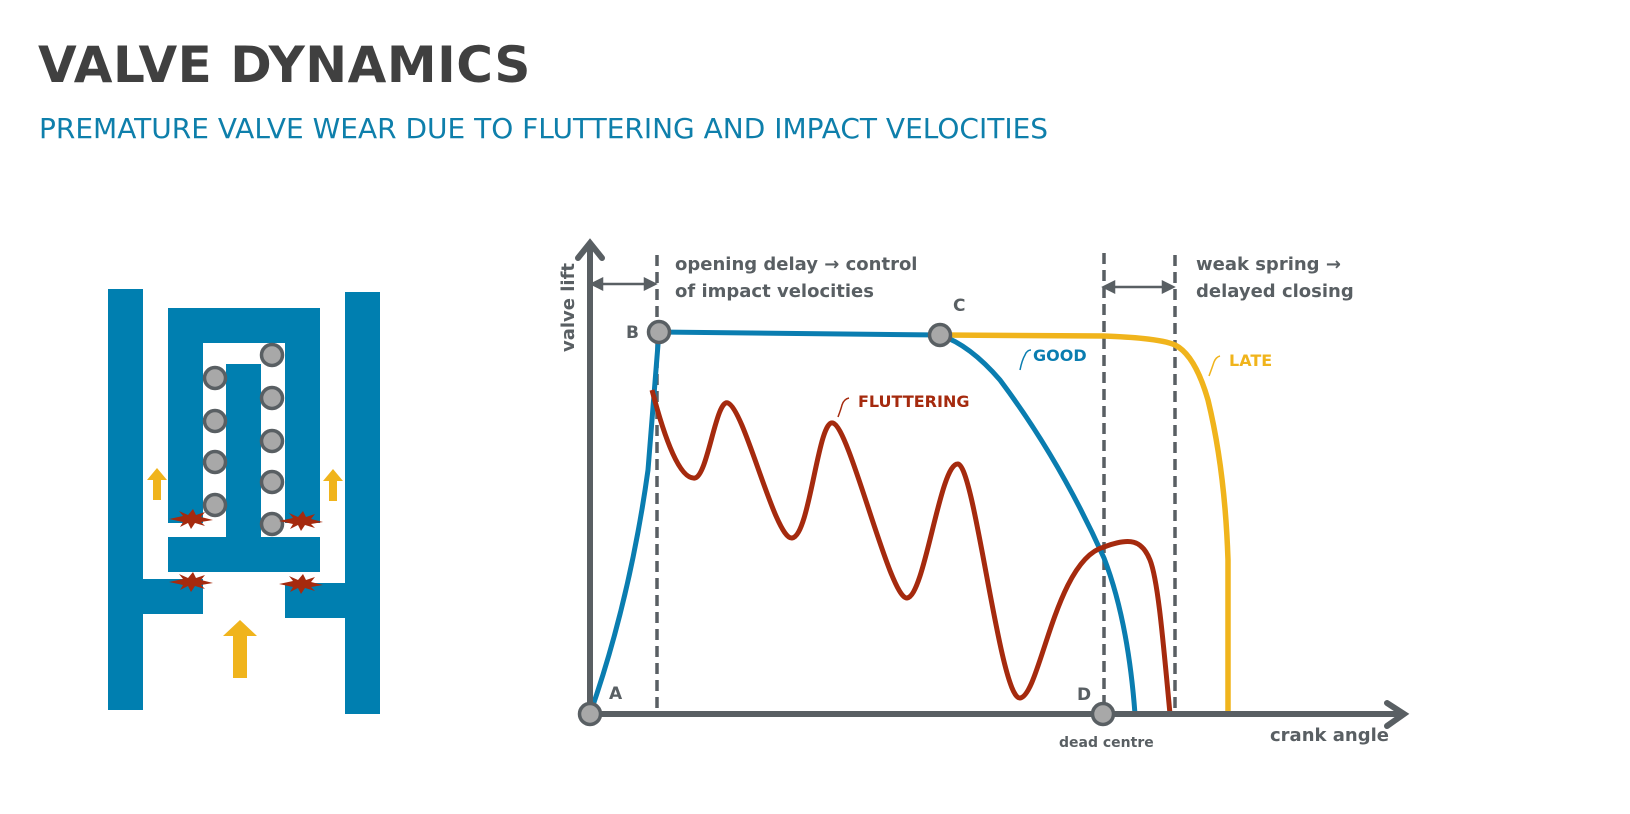 This screenshot has width=1630, height=814. What do you see at coordinates (1084, 695) in the screenshot?
I see `point-d-label: D` at bounding box center [1084, 695].